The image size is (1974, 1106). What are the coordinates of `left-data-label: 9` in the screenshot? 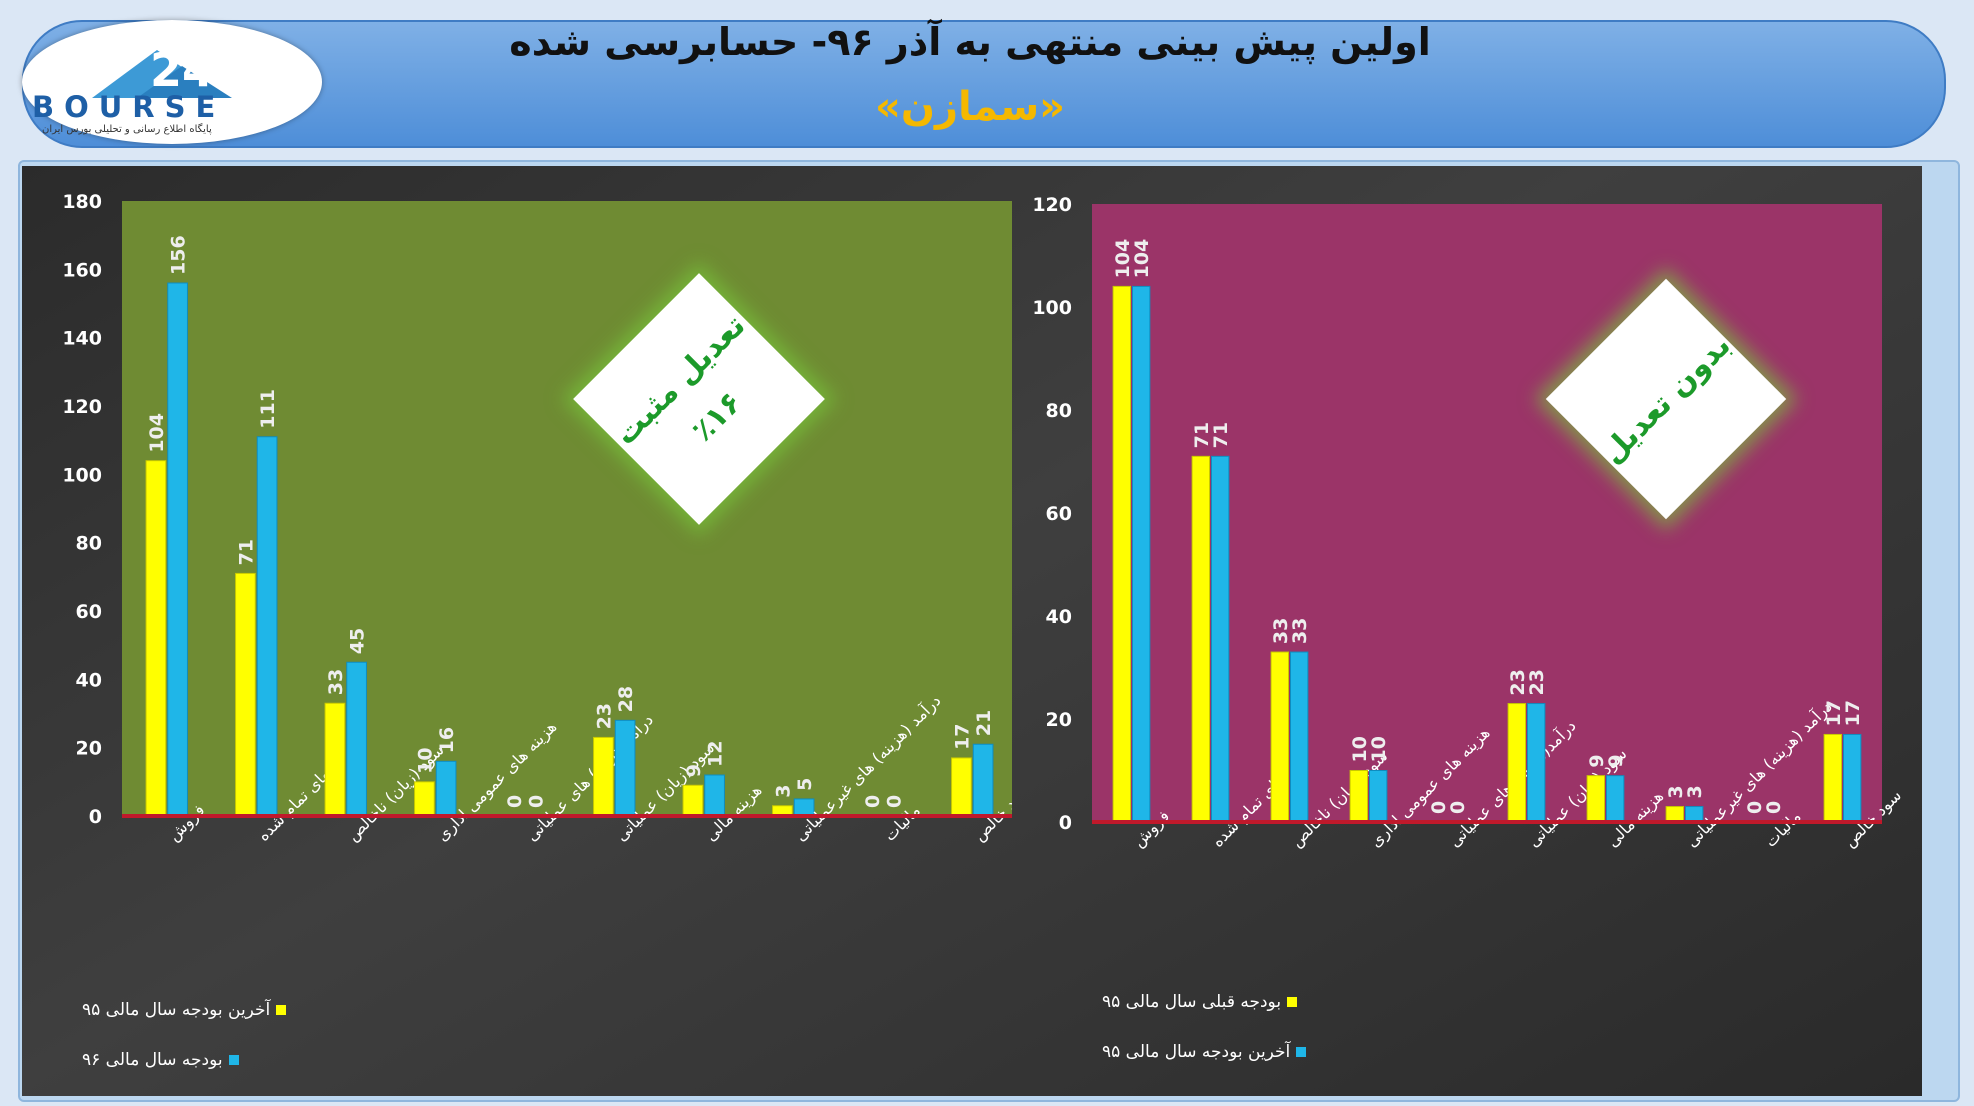 It's located at (694, 770).